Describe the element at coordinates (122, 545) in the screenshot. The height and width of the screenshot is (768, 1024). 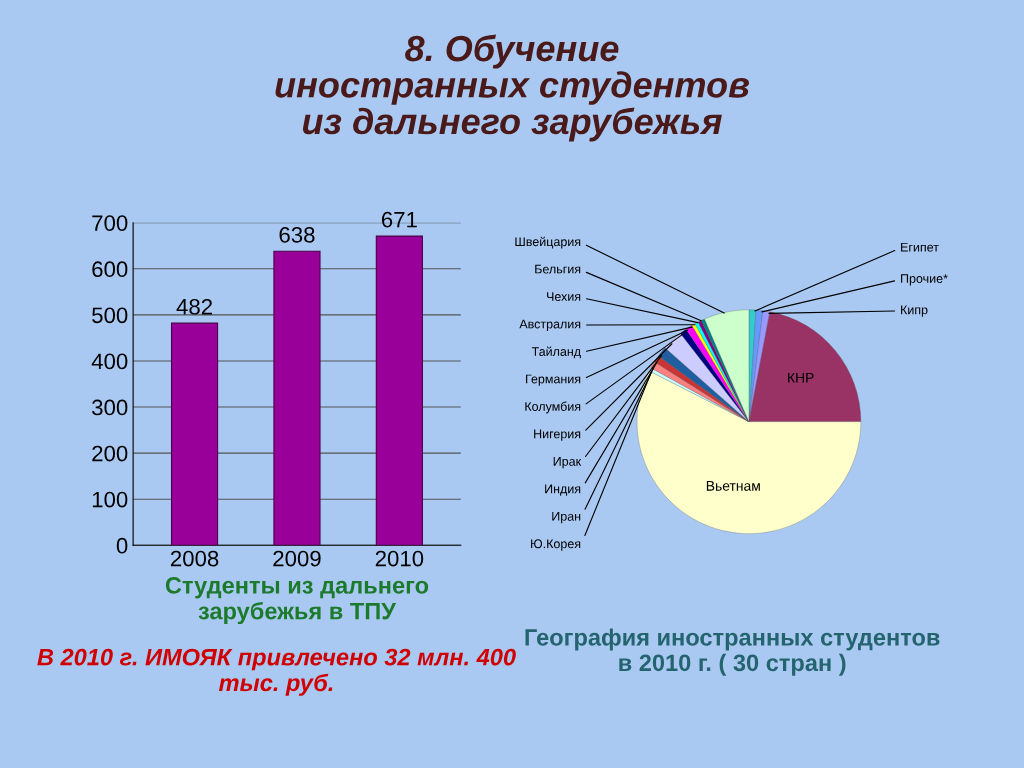
I see `y-tick-label: 0` at that location.